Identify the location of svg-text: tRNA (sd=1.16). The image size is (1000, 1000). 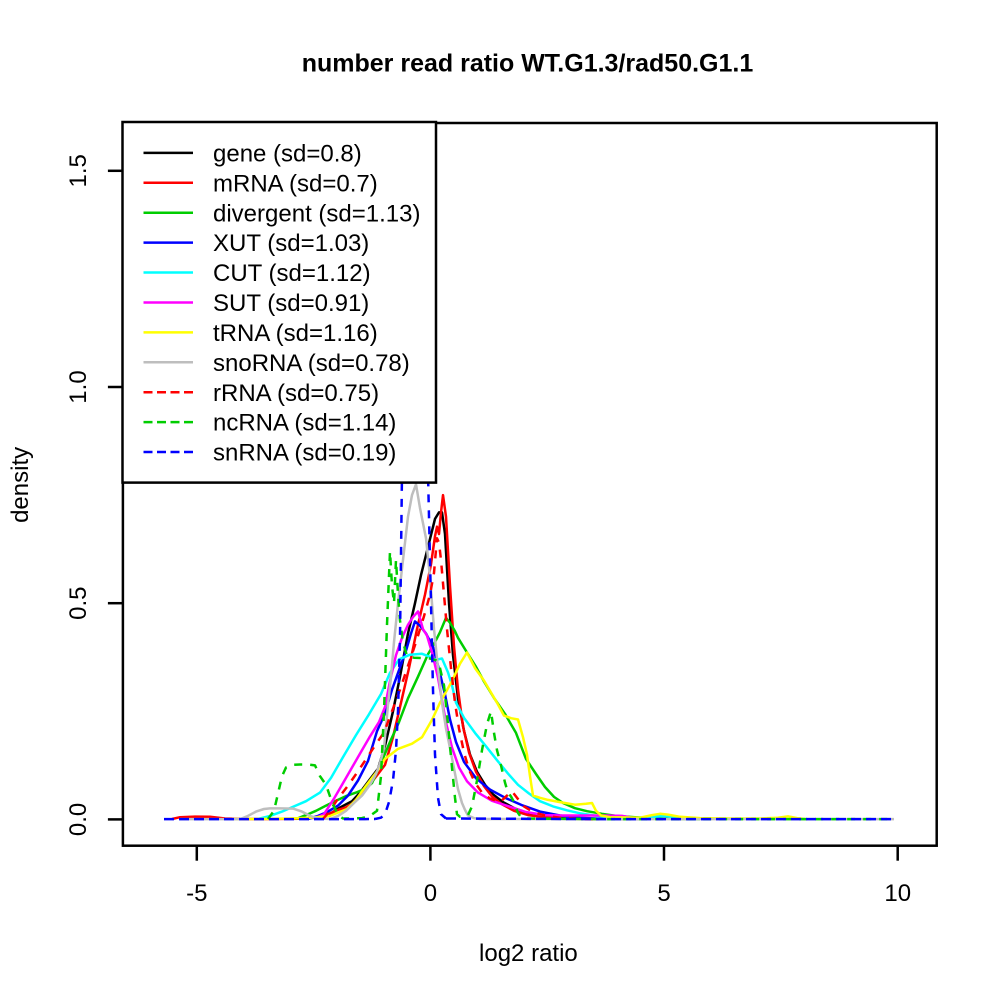
(295, 333).